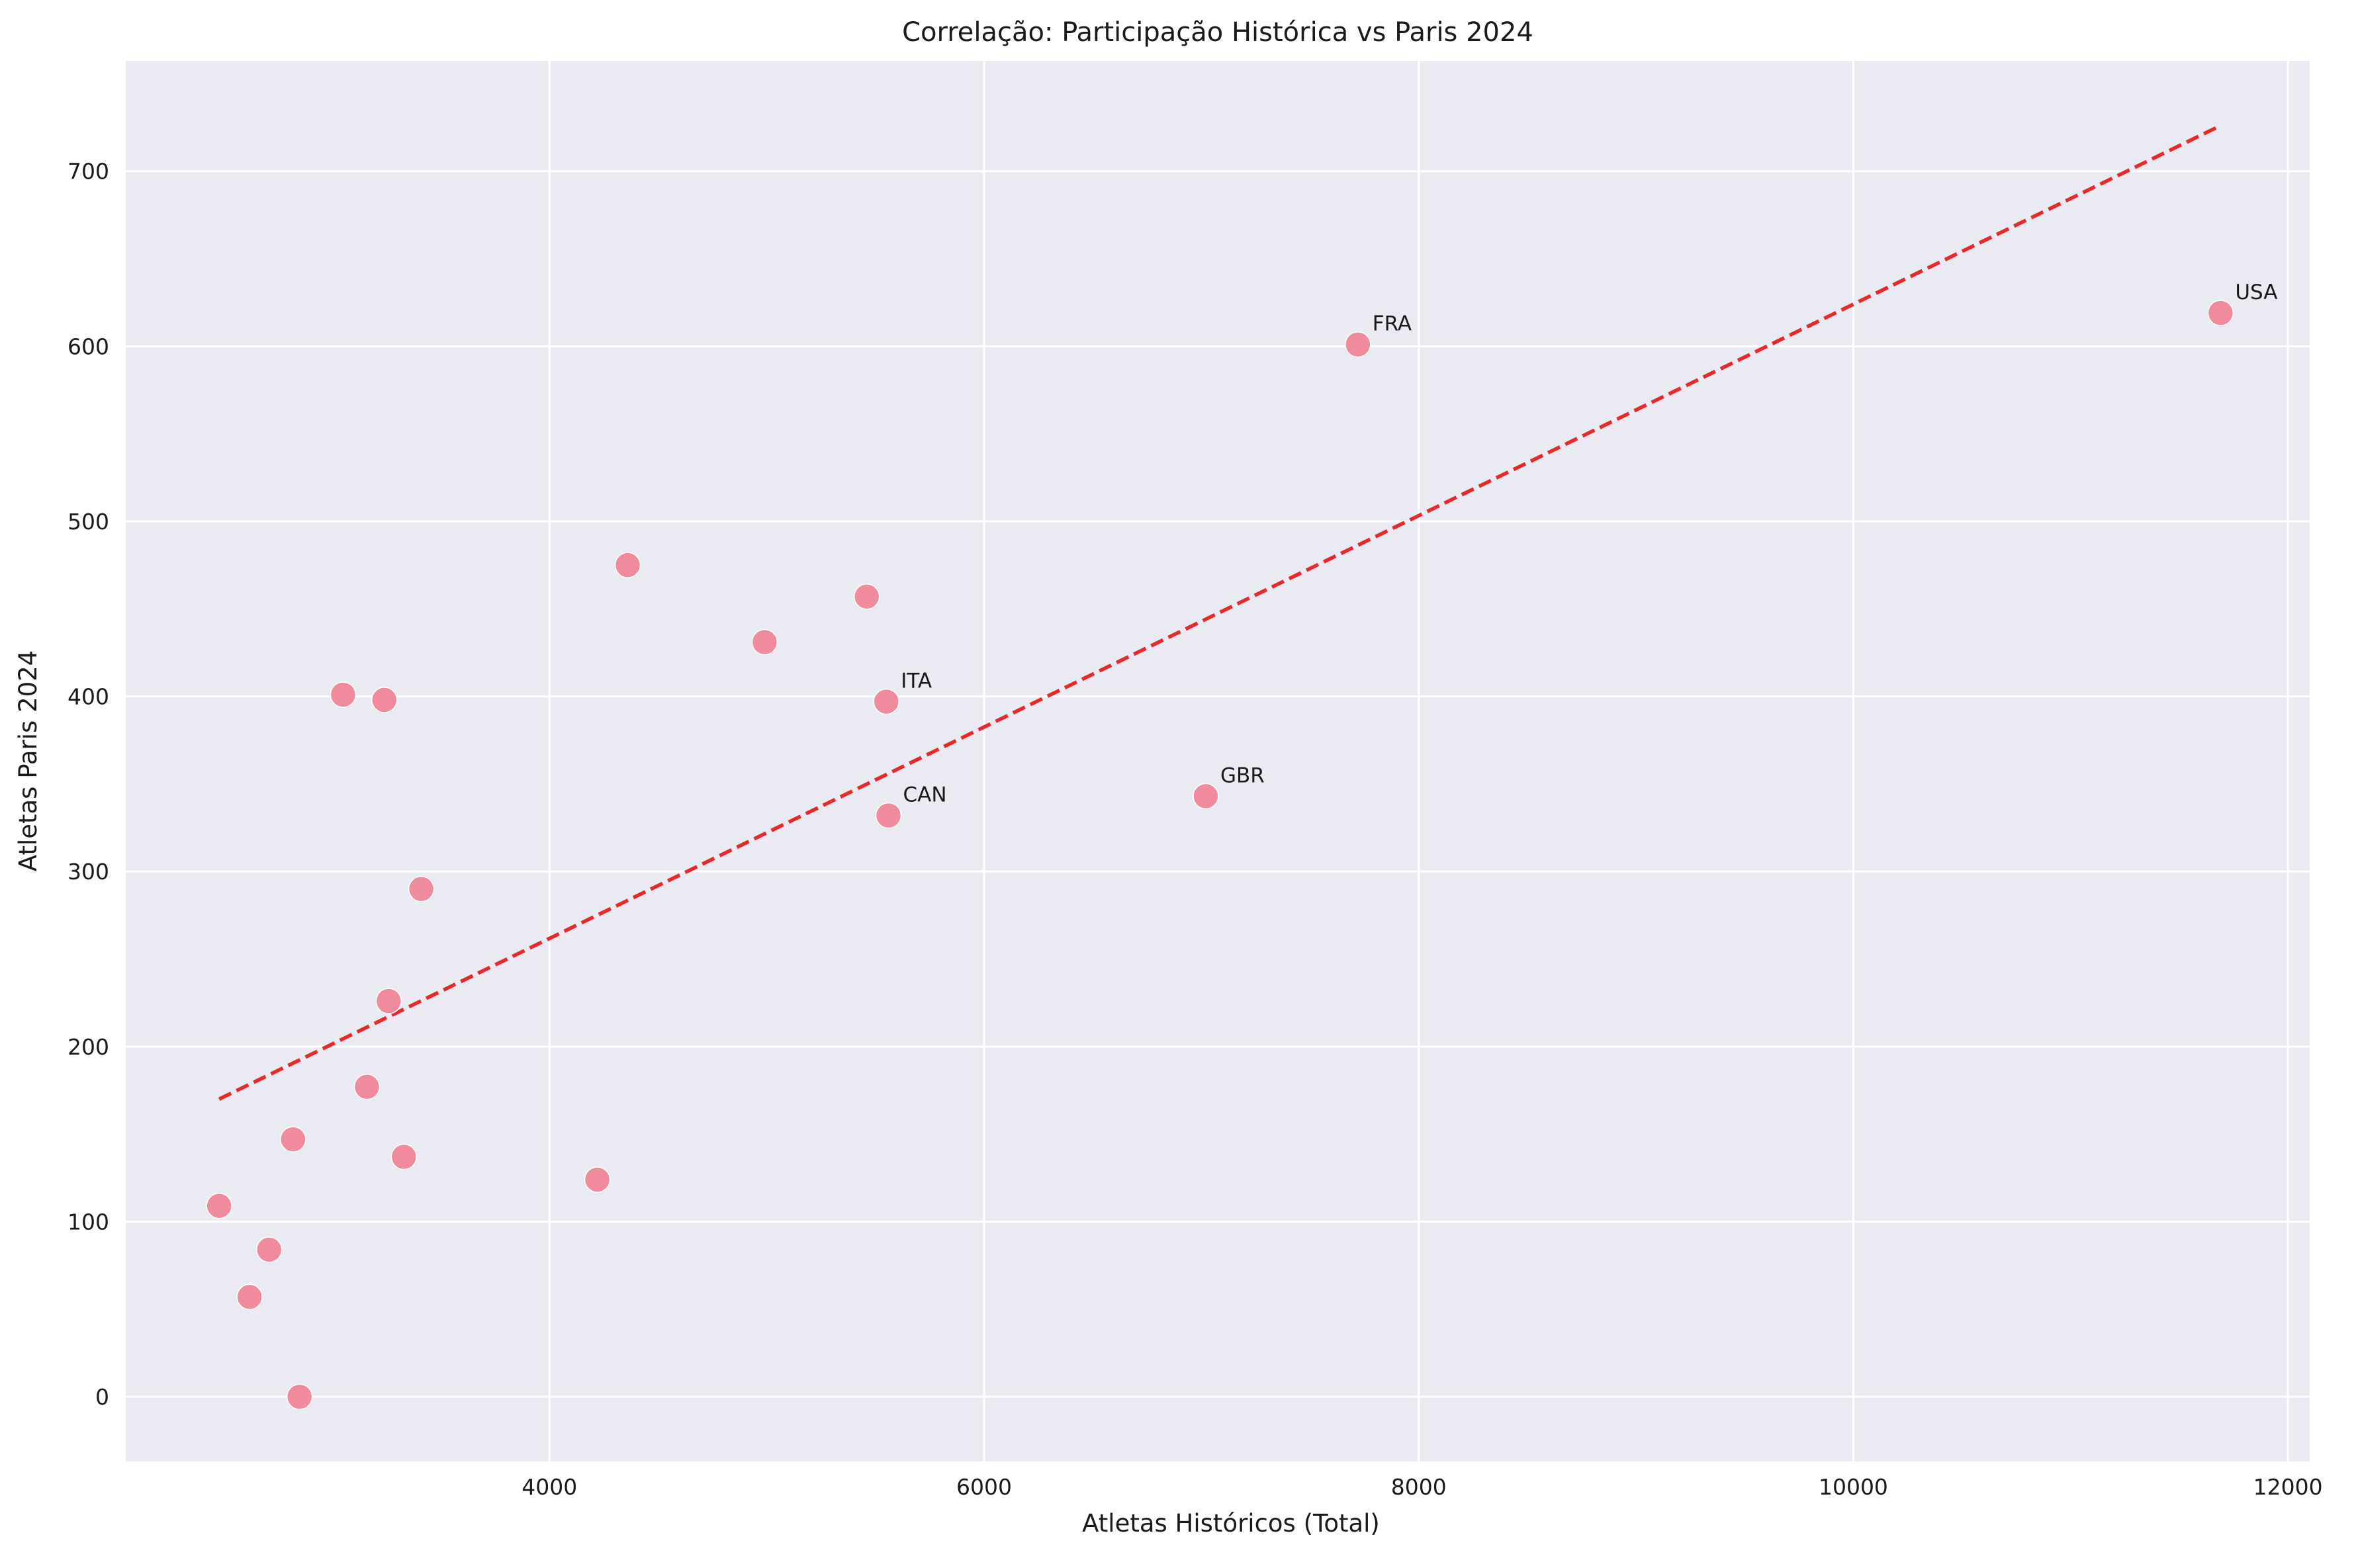 The height and width of the screenshot is (1568, 2356). What do you see at coordinates (1419, 1487) in the screenshot?
I see `x-tick-label: 8000` at bounding box center [1419, 1487].